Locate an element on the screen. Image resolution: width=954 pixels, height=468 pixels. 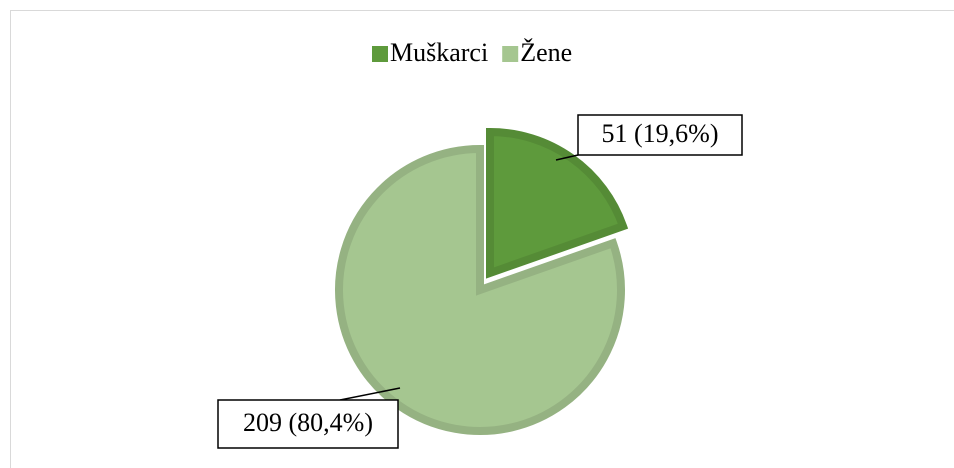
legend-label: Muškarci is located at coordinates (439, 52).